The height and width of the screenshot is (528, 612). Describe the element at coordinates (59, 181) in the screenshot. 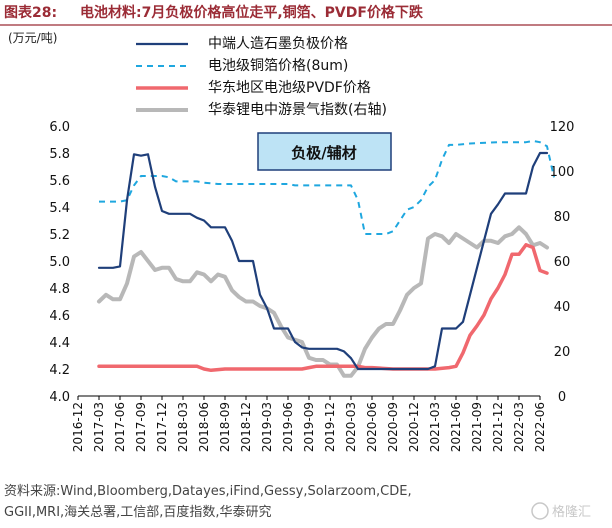

I see `left-y-tick-label: 5.6` at that location.